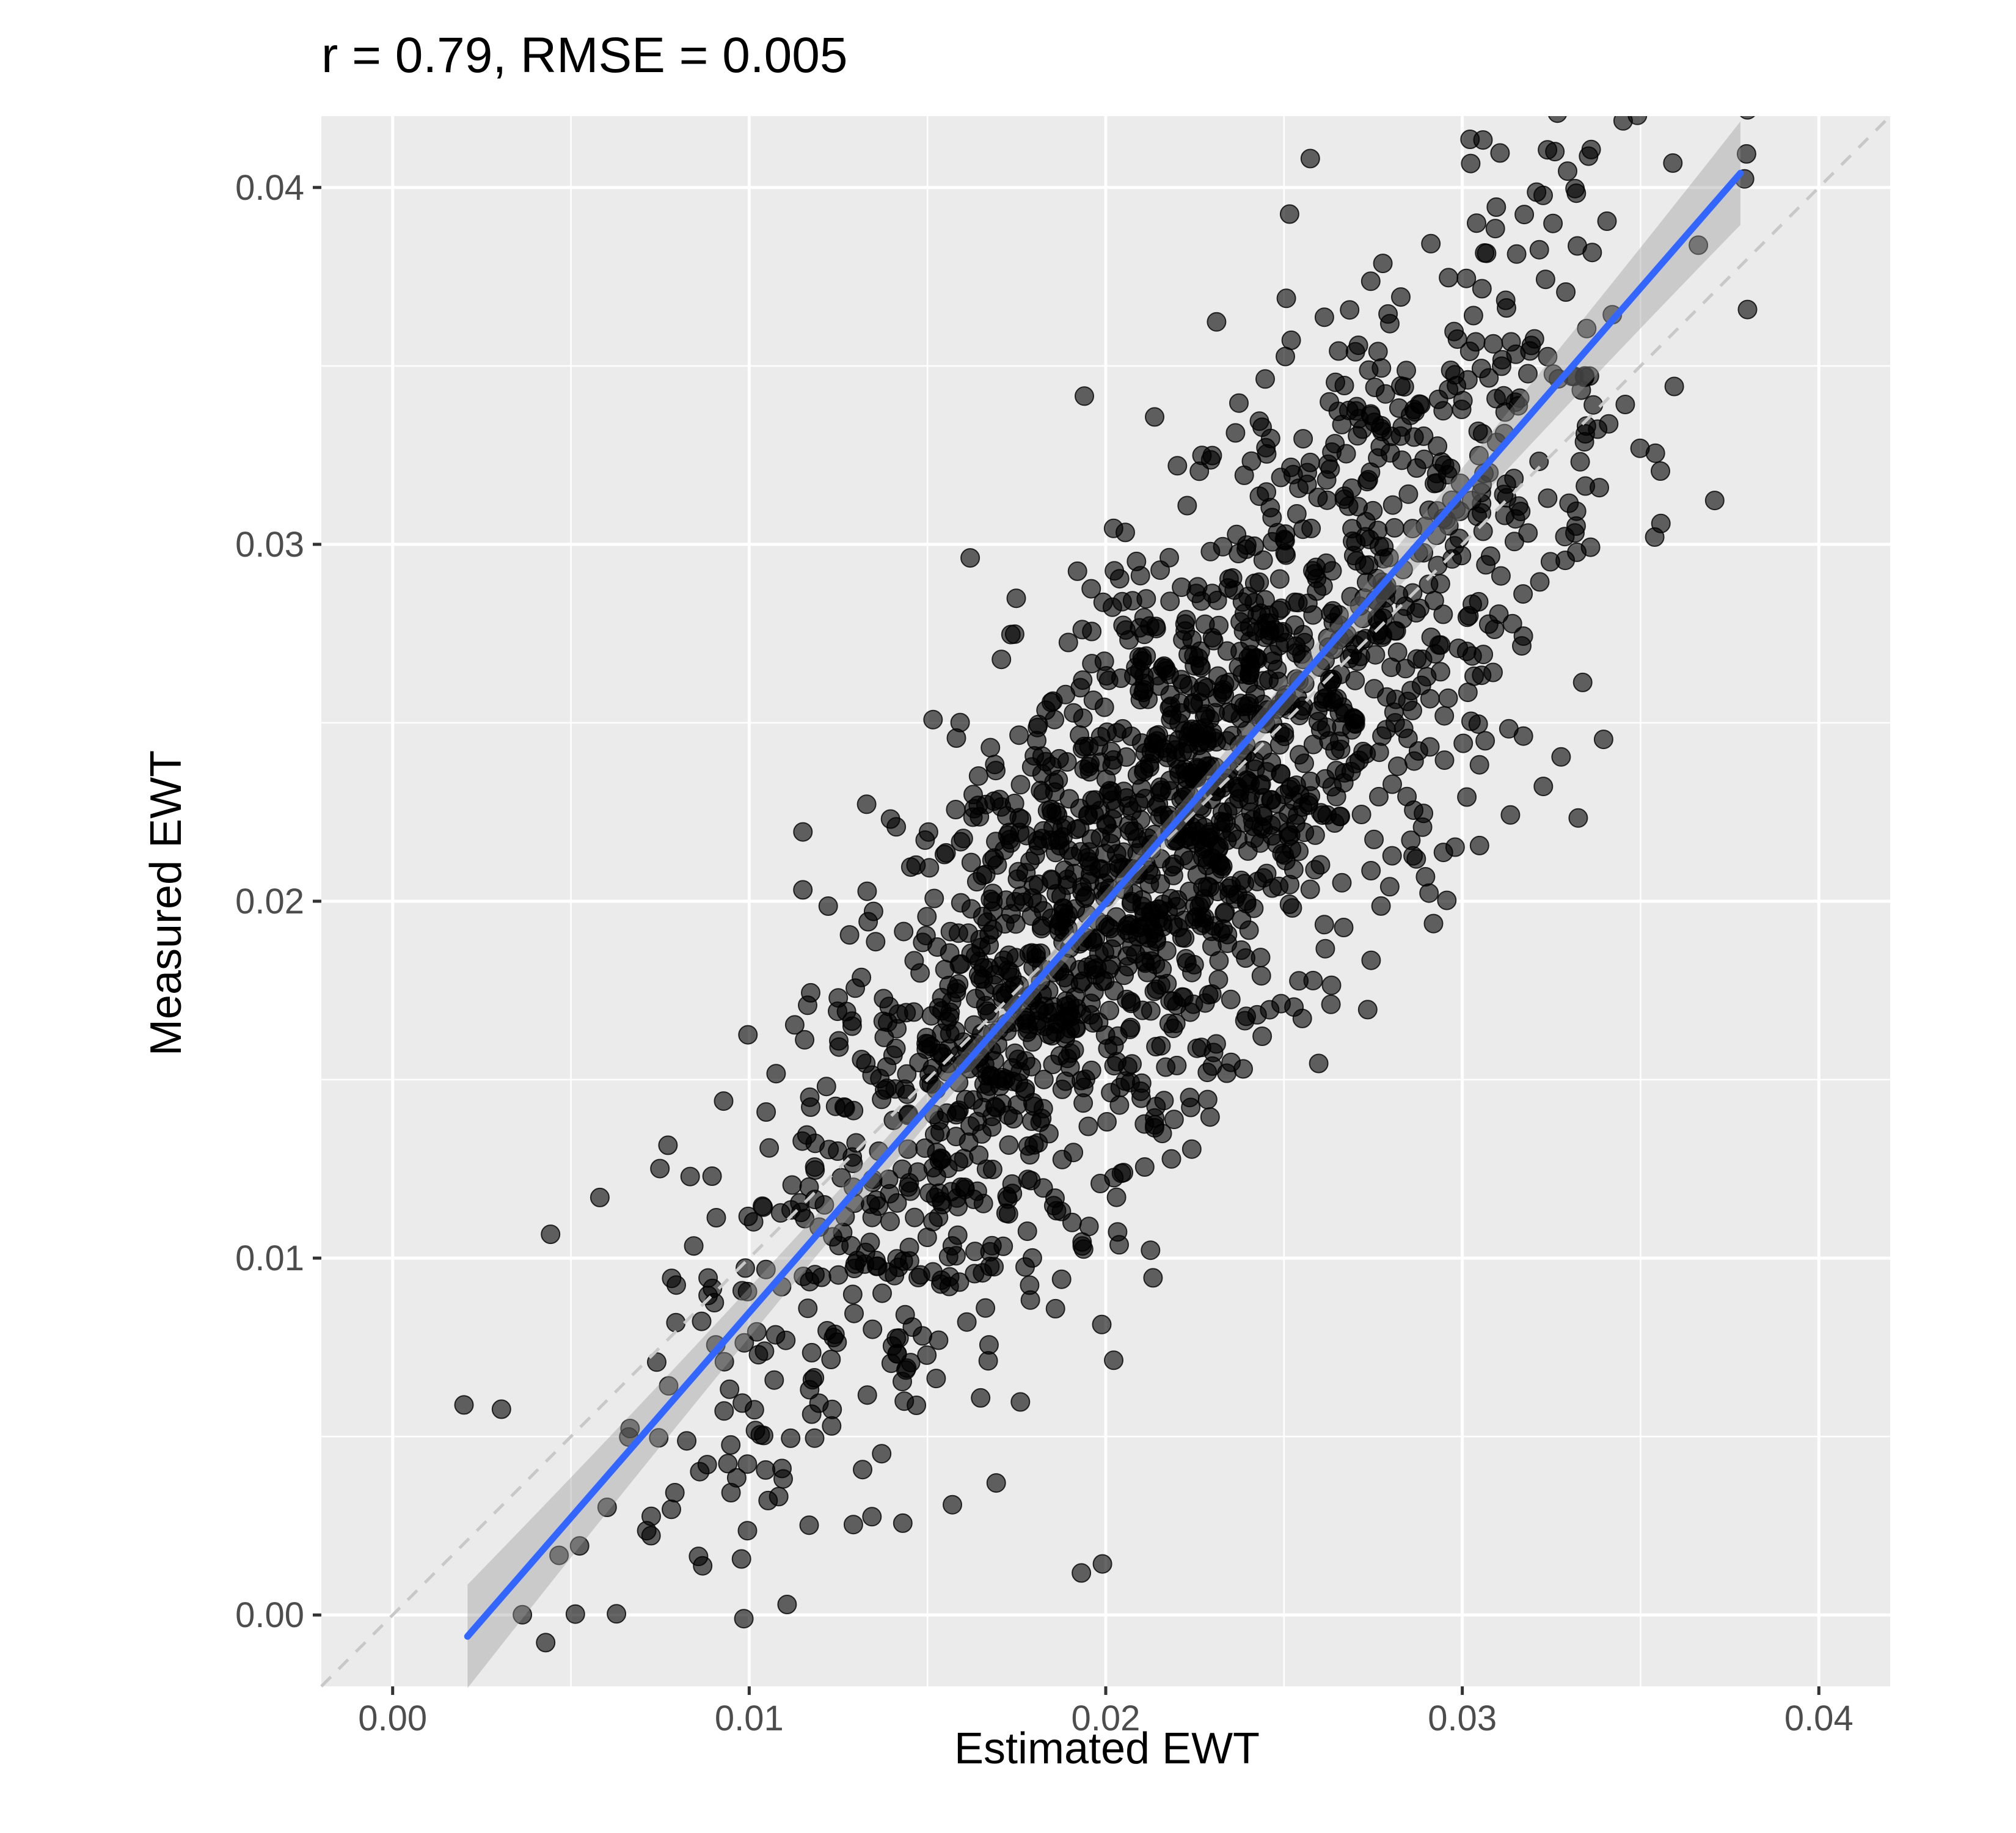 This screenshot has height=1833, width=2016. I want to click on x-tick-label: 0.02, so click(1106, 1718).